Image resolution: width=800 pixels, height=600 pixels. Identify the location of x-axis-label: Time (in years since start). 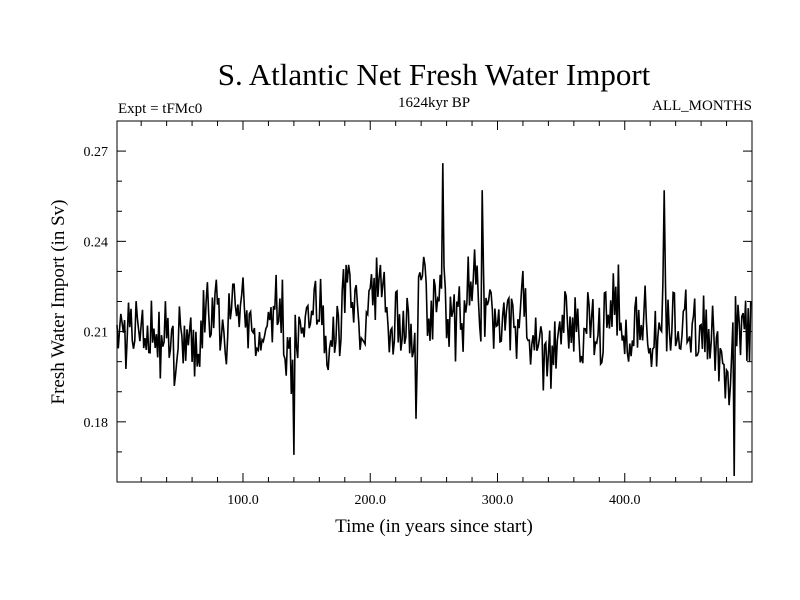
(434, 526).